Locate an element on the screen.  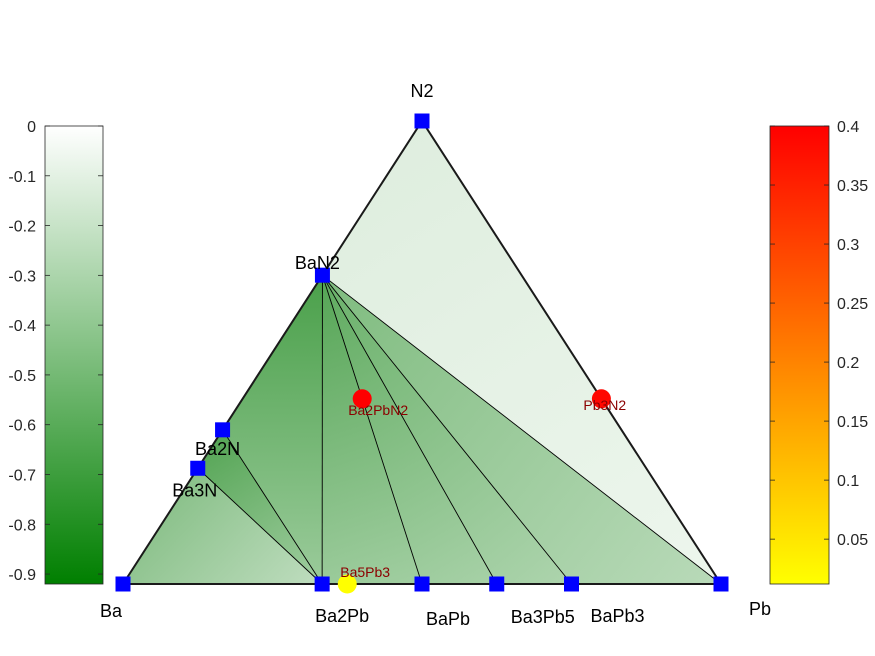
formation-energy-colorbar-fill is located at coordinates (74, 355).